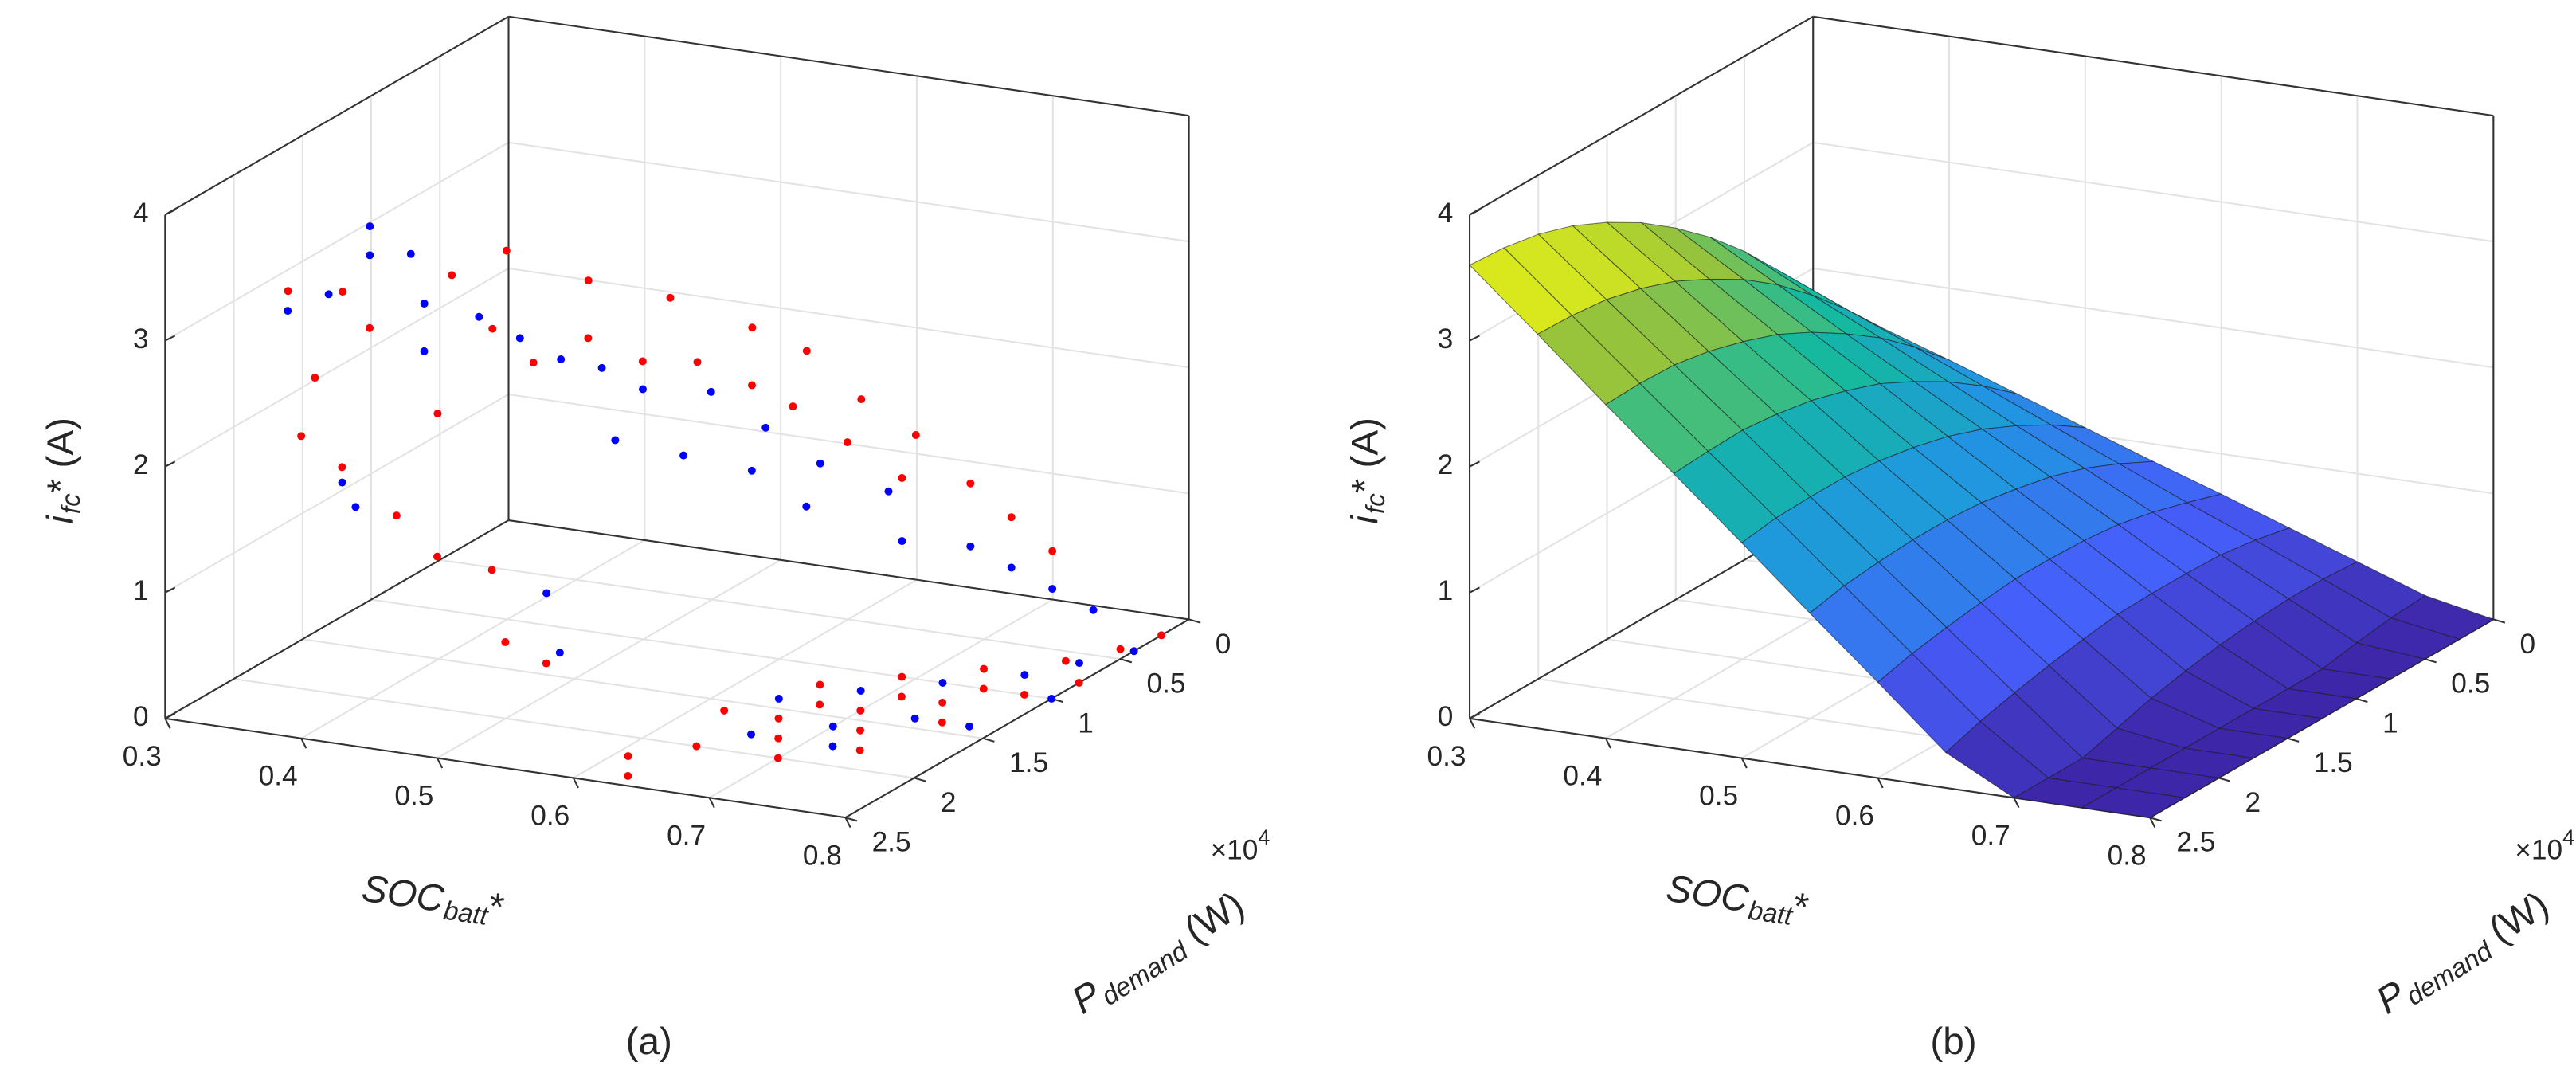 The image size is (2576, 1066). Describe the element at coordinates (891, 843) in the screenshot. I see `y-tick-label: 2.5` at that location.